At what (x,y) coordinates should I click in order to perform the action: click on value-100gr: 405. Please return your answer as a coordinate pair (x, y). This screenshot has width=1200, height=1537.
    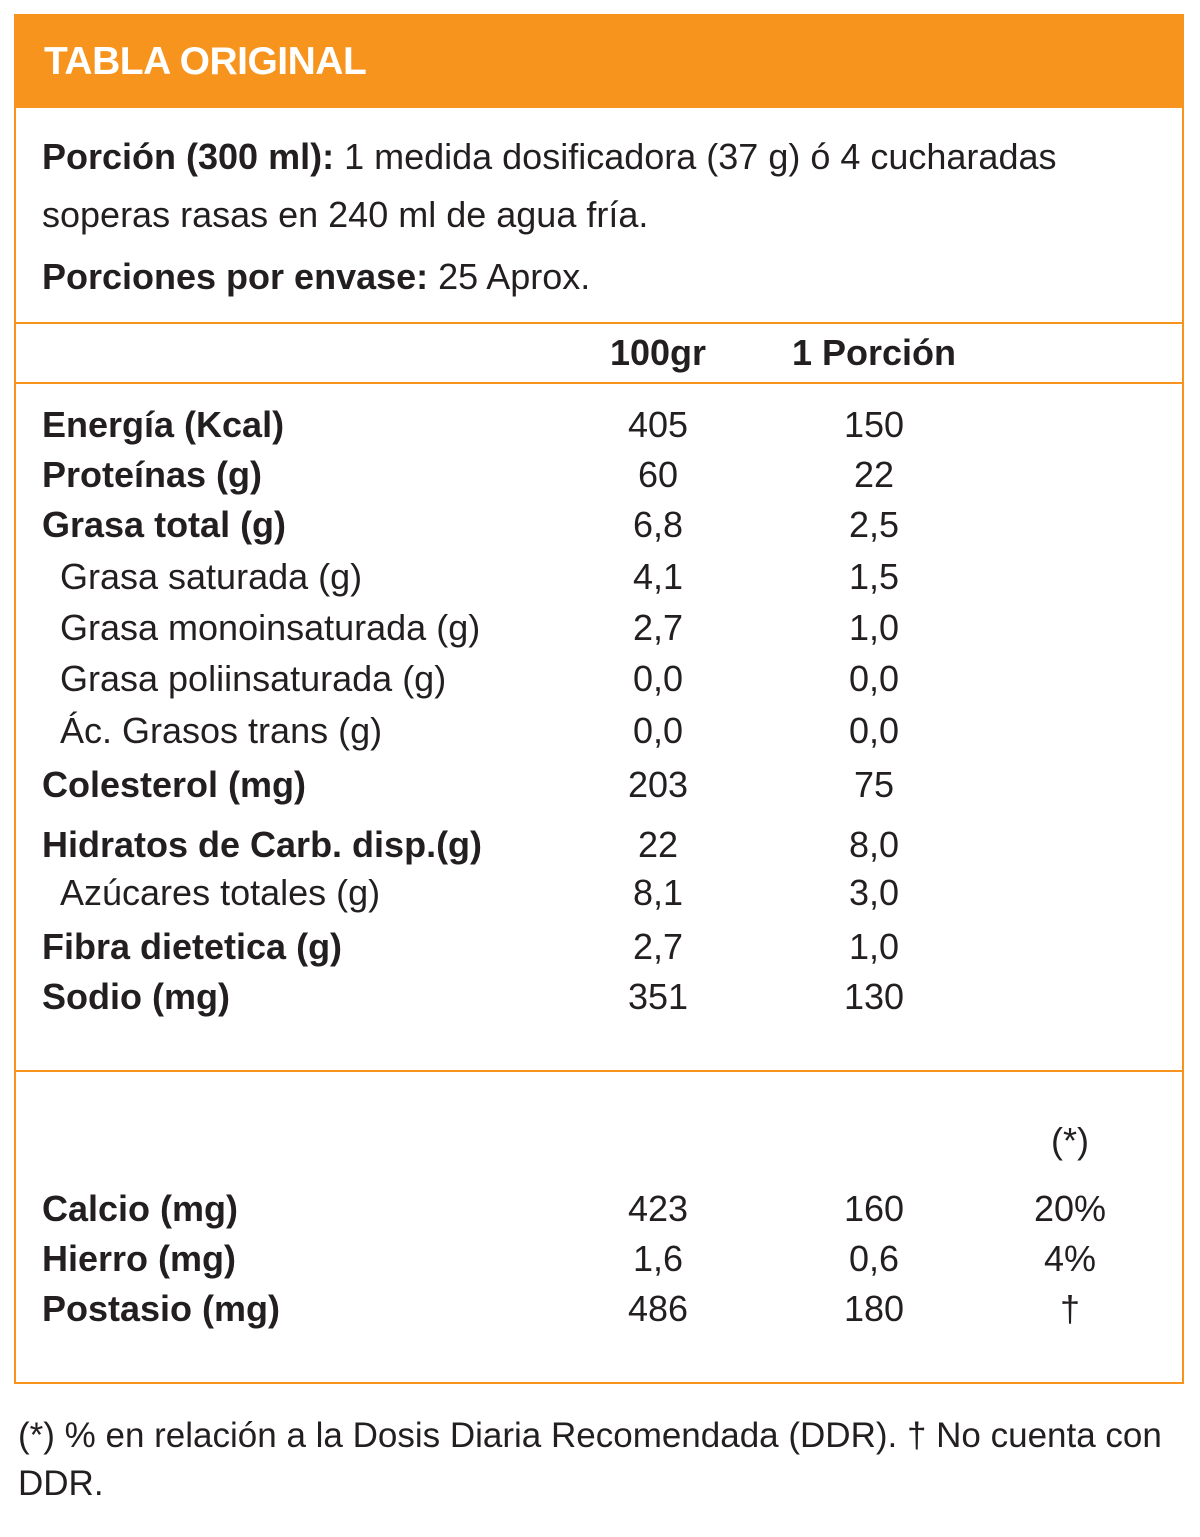
    Looking at the image, I should click on (658, 424).